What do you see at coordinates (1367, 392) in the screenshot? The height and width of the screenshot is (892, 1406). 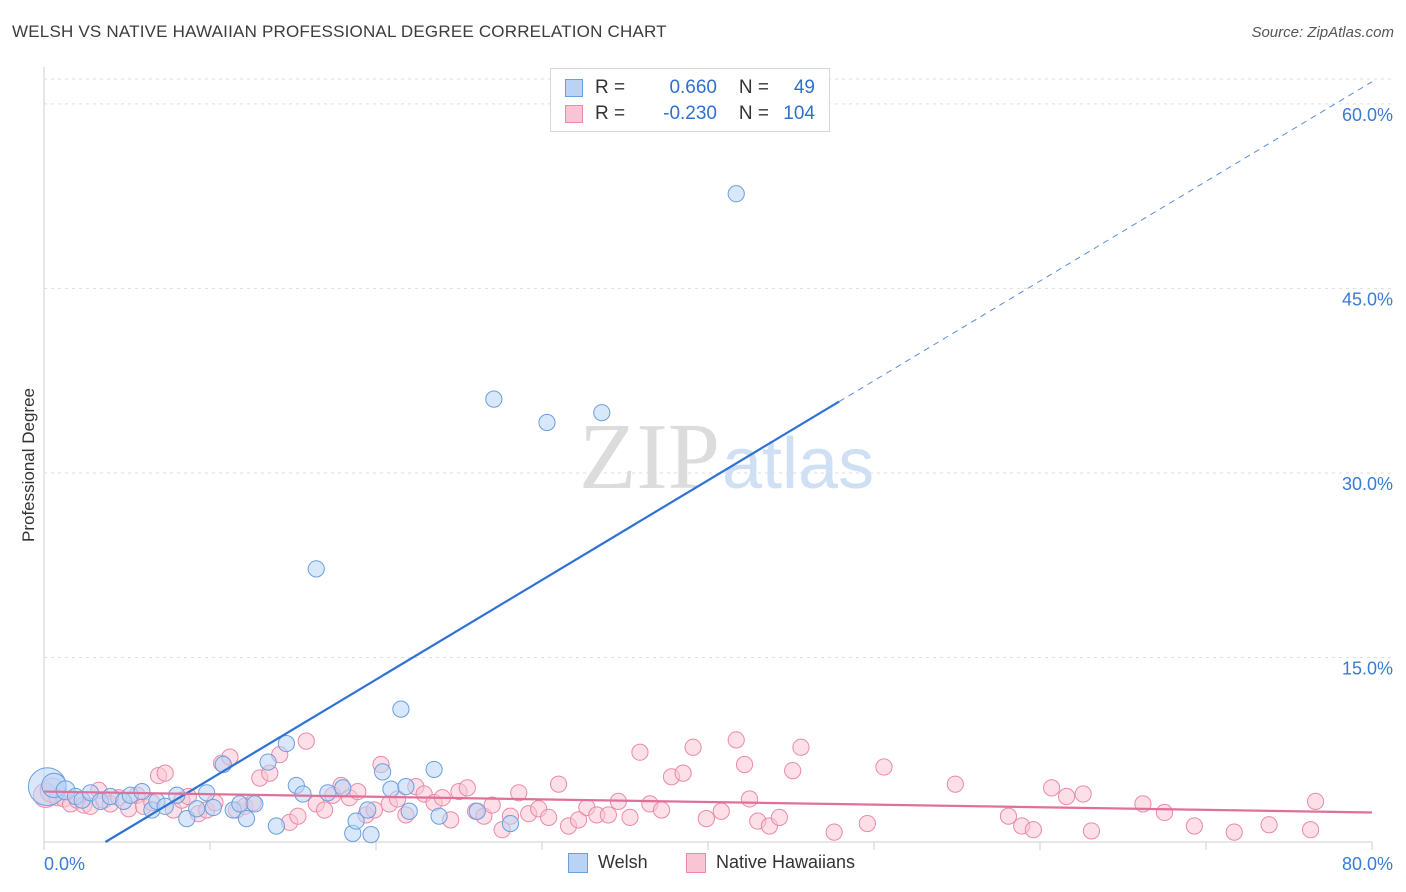 I see `y-tick-labels: 15.0% 30.0% 45.0% 60.0%` at bounding box center [1367, 392].